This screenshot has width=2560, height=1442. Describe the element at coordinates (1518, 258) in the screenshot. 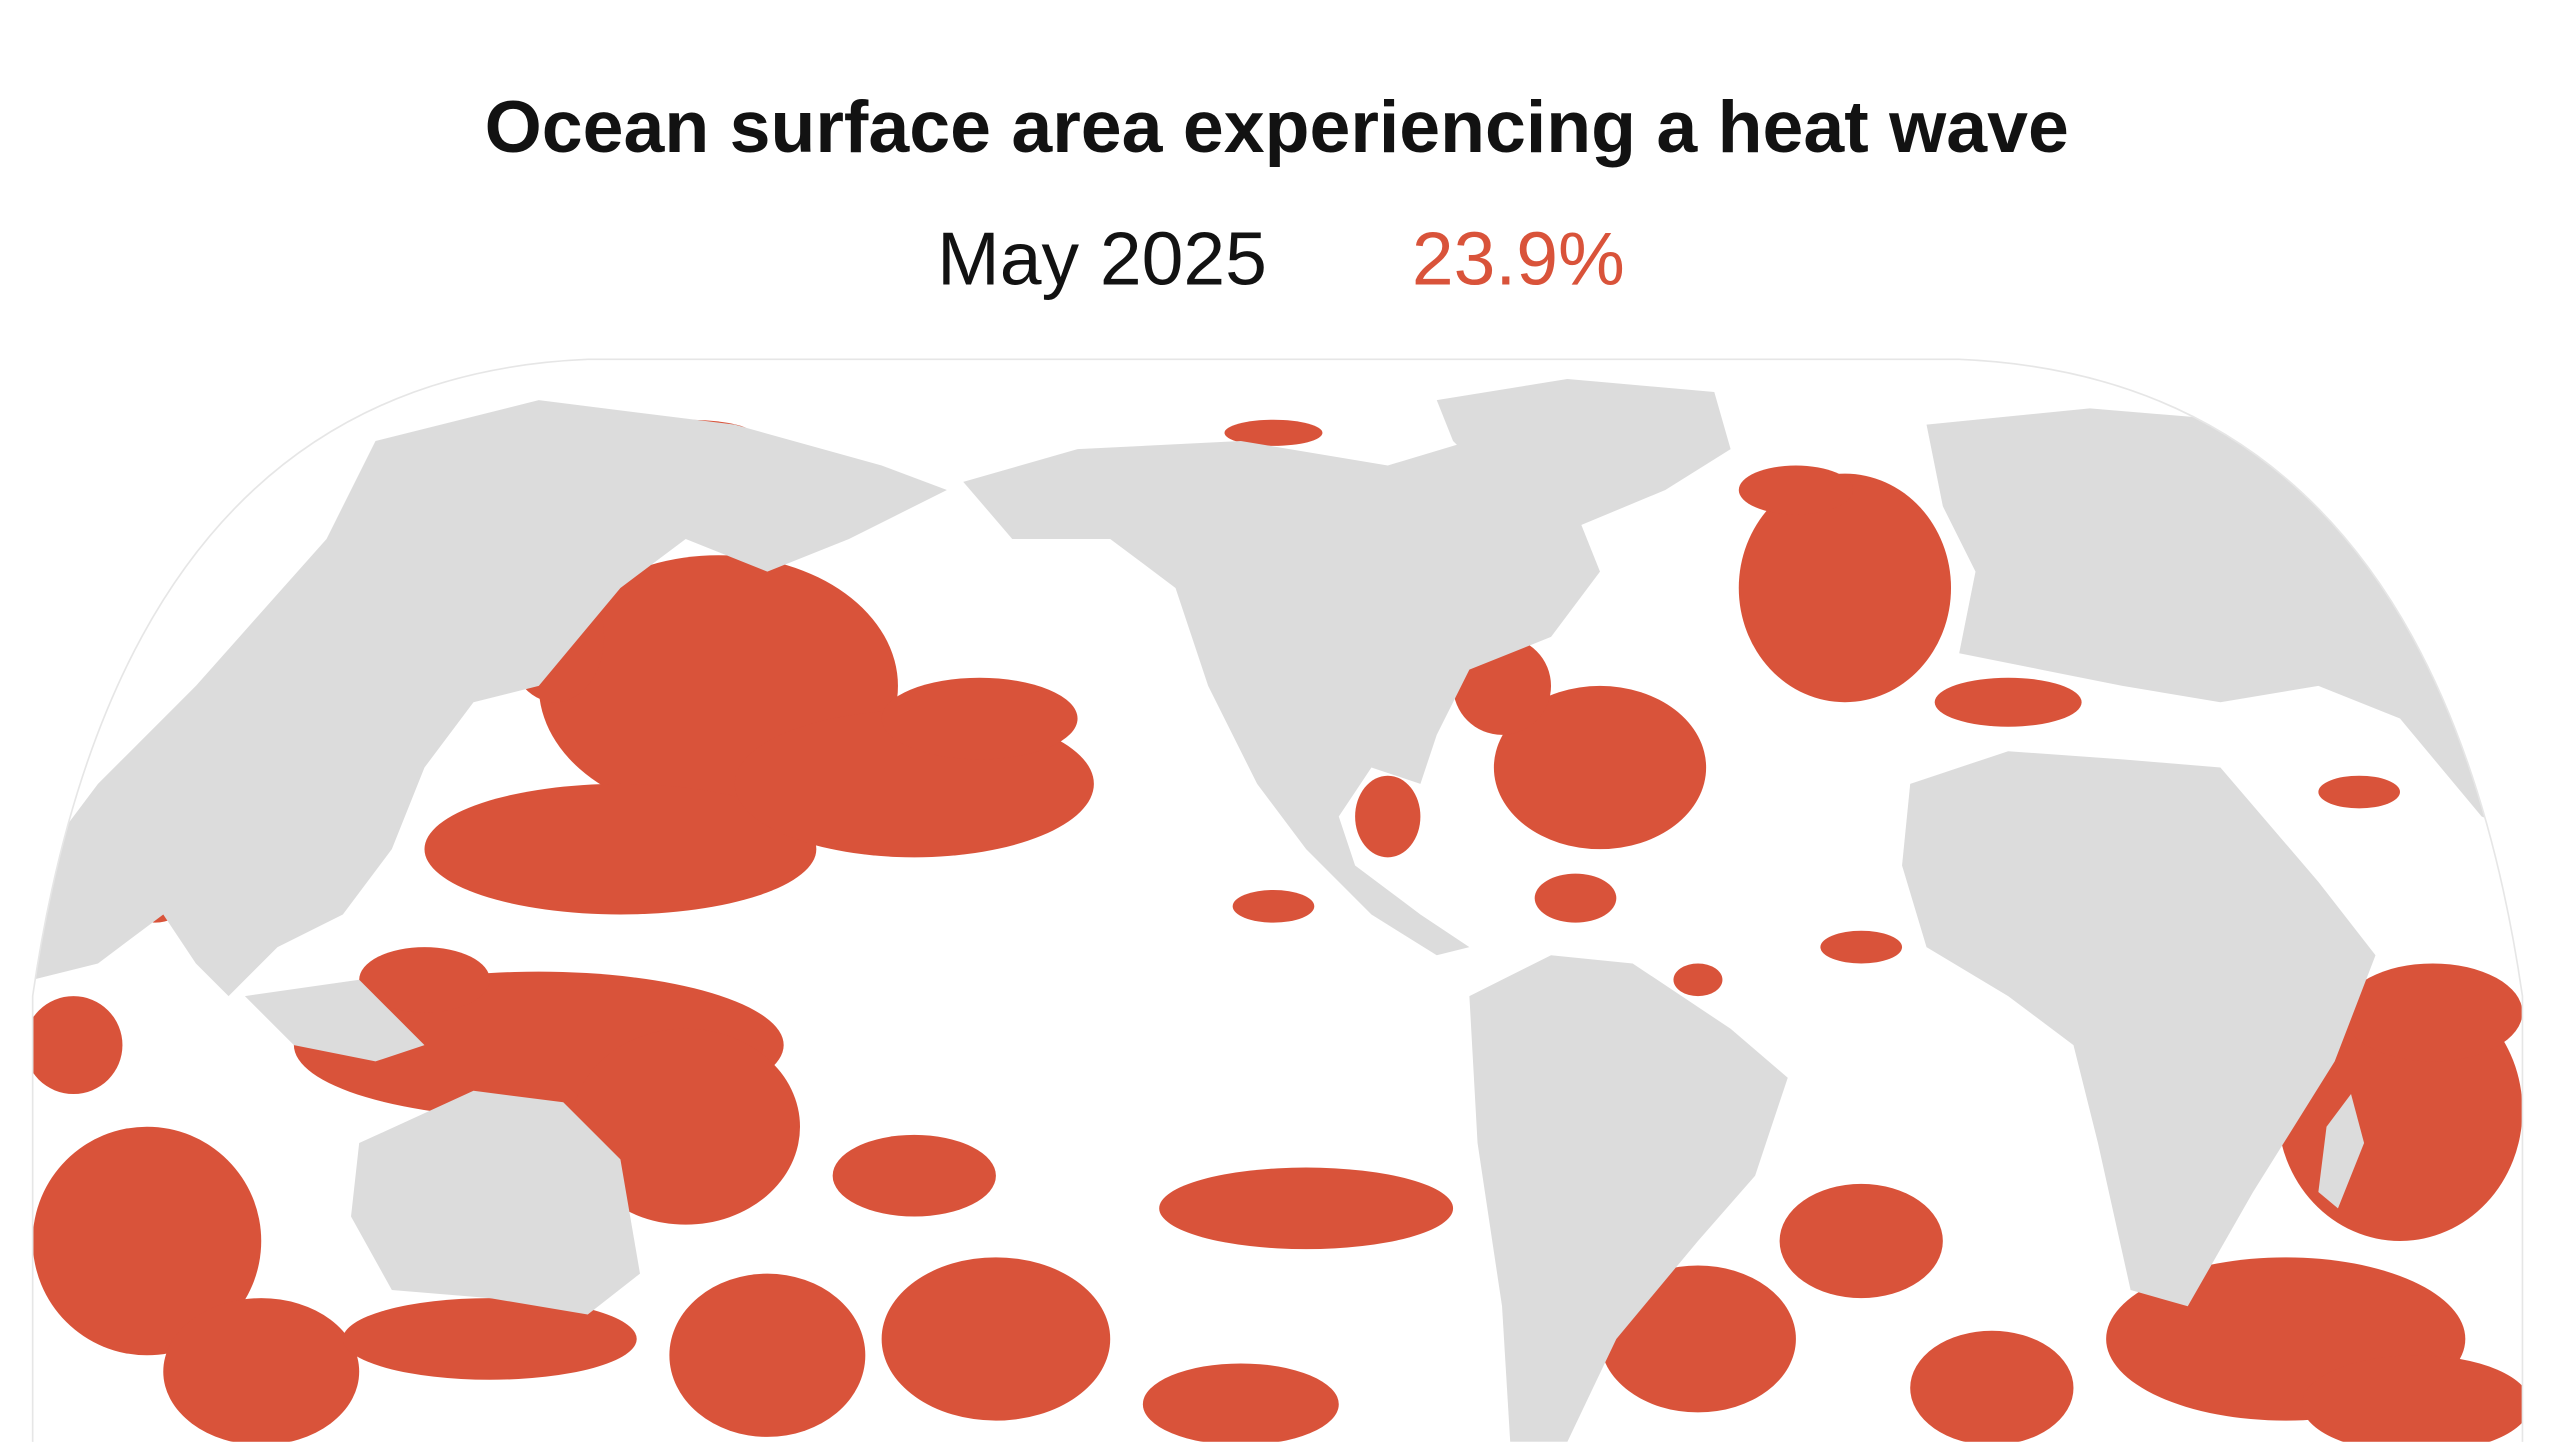

I see `heat-value: 23.9%` at that location.